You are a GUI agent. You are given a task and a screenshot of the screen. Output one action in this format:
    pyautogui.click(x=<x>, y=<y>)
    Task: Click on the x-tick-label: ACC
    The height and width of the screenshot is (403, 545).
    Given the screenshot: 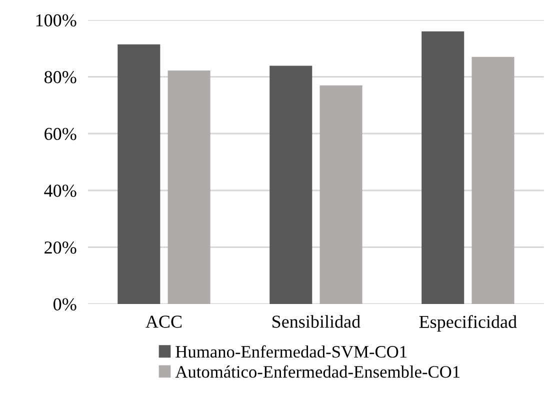 What is the action you would take?
    pyautogui.click(x=164, y=322)
    